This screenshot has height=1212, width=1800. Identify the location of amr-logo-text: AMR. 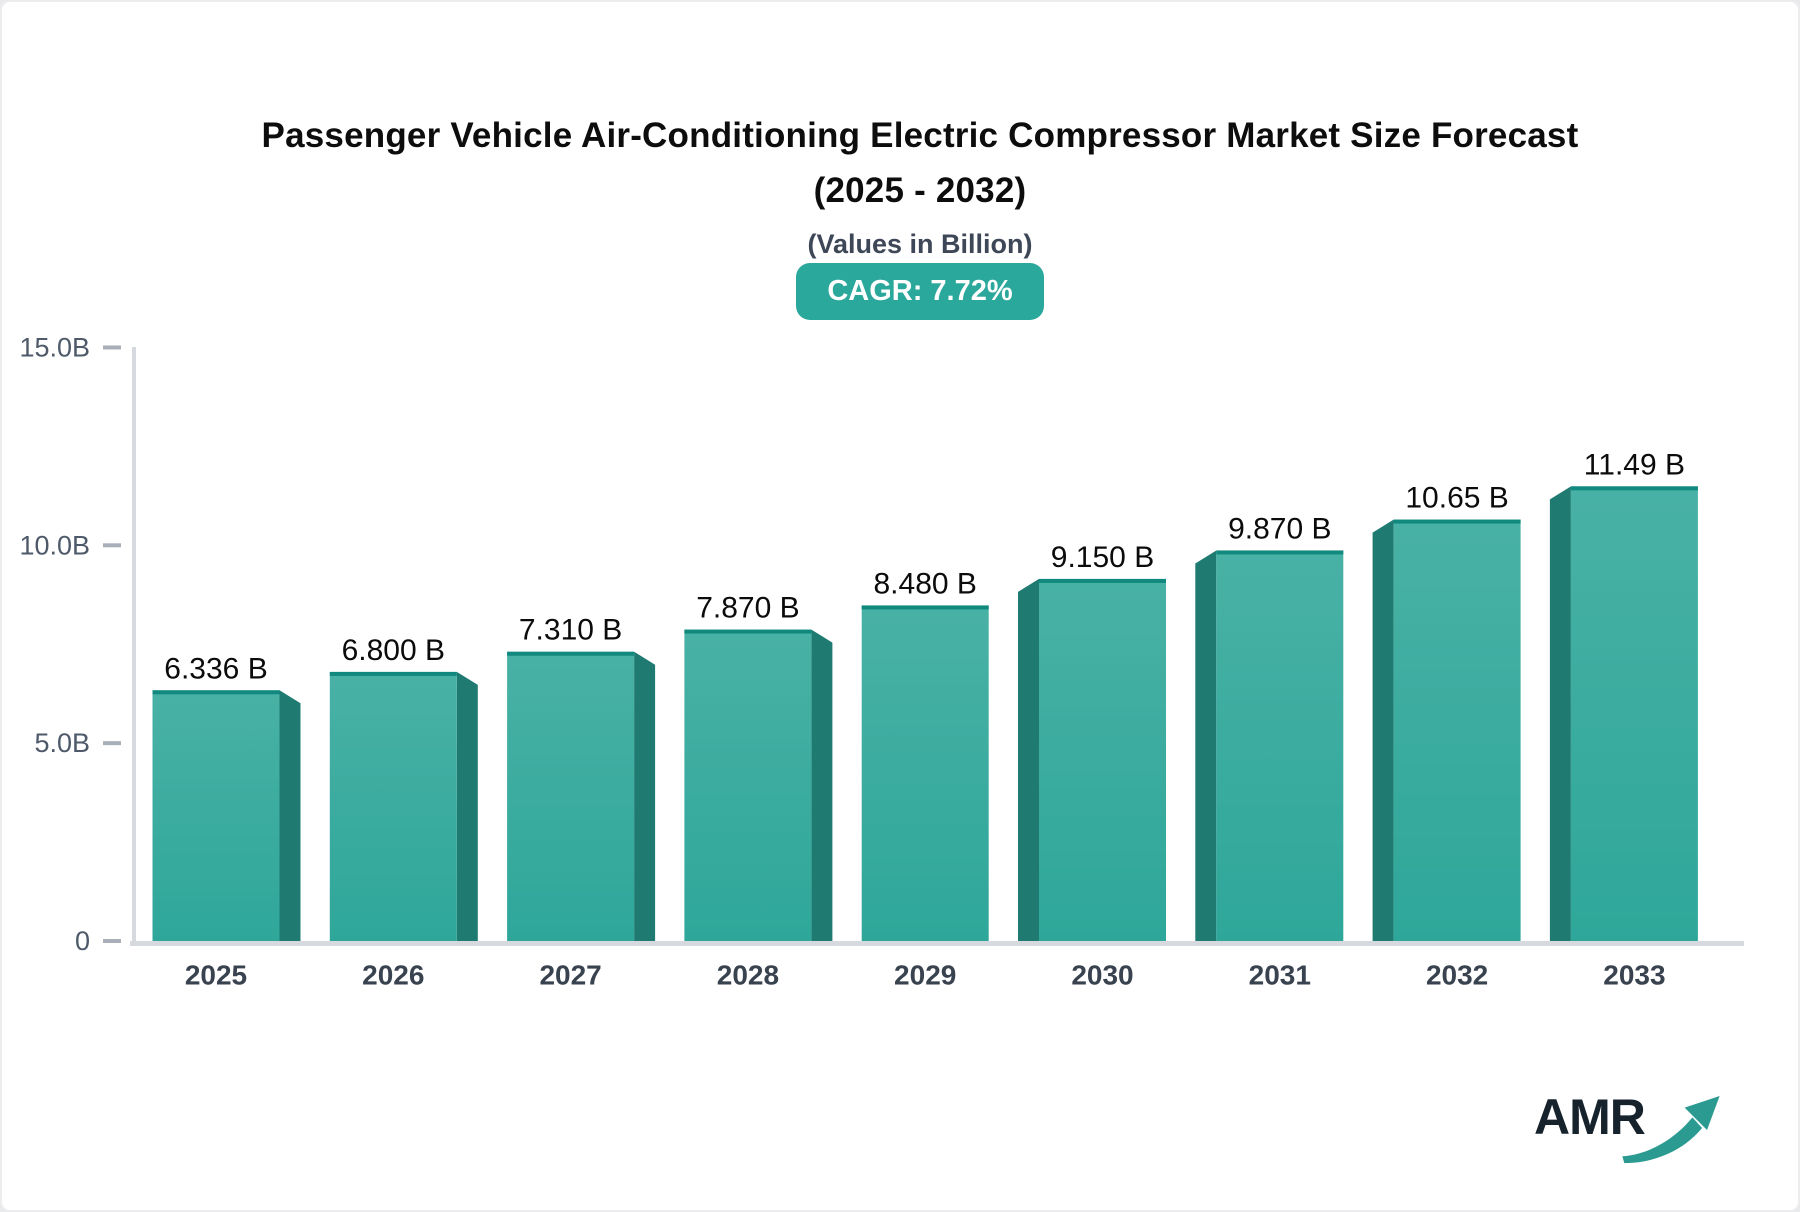
(1590, 1117).